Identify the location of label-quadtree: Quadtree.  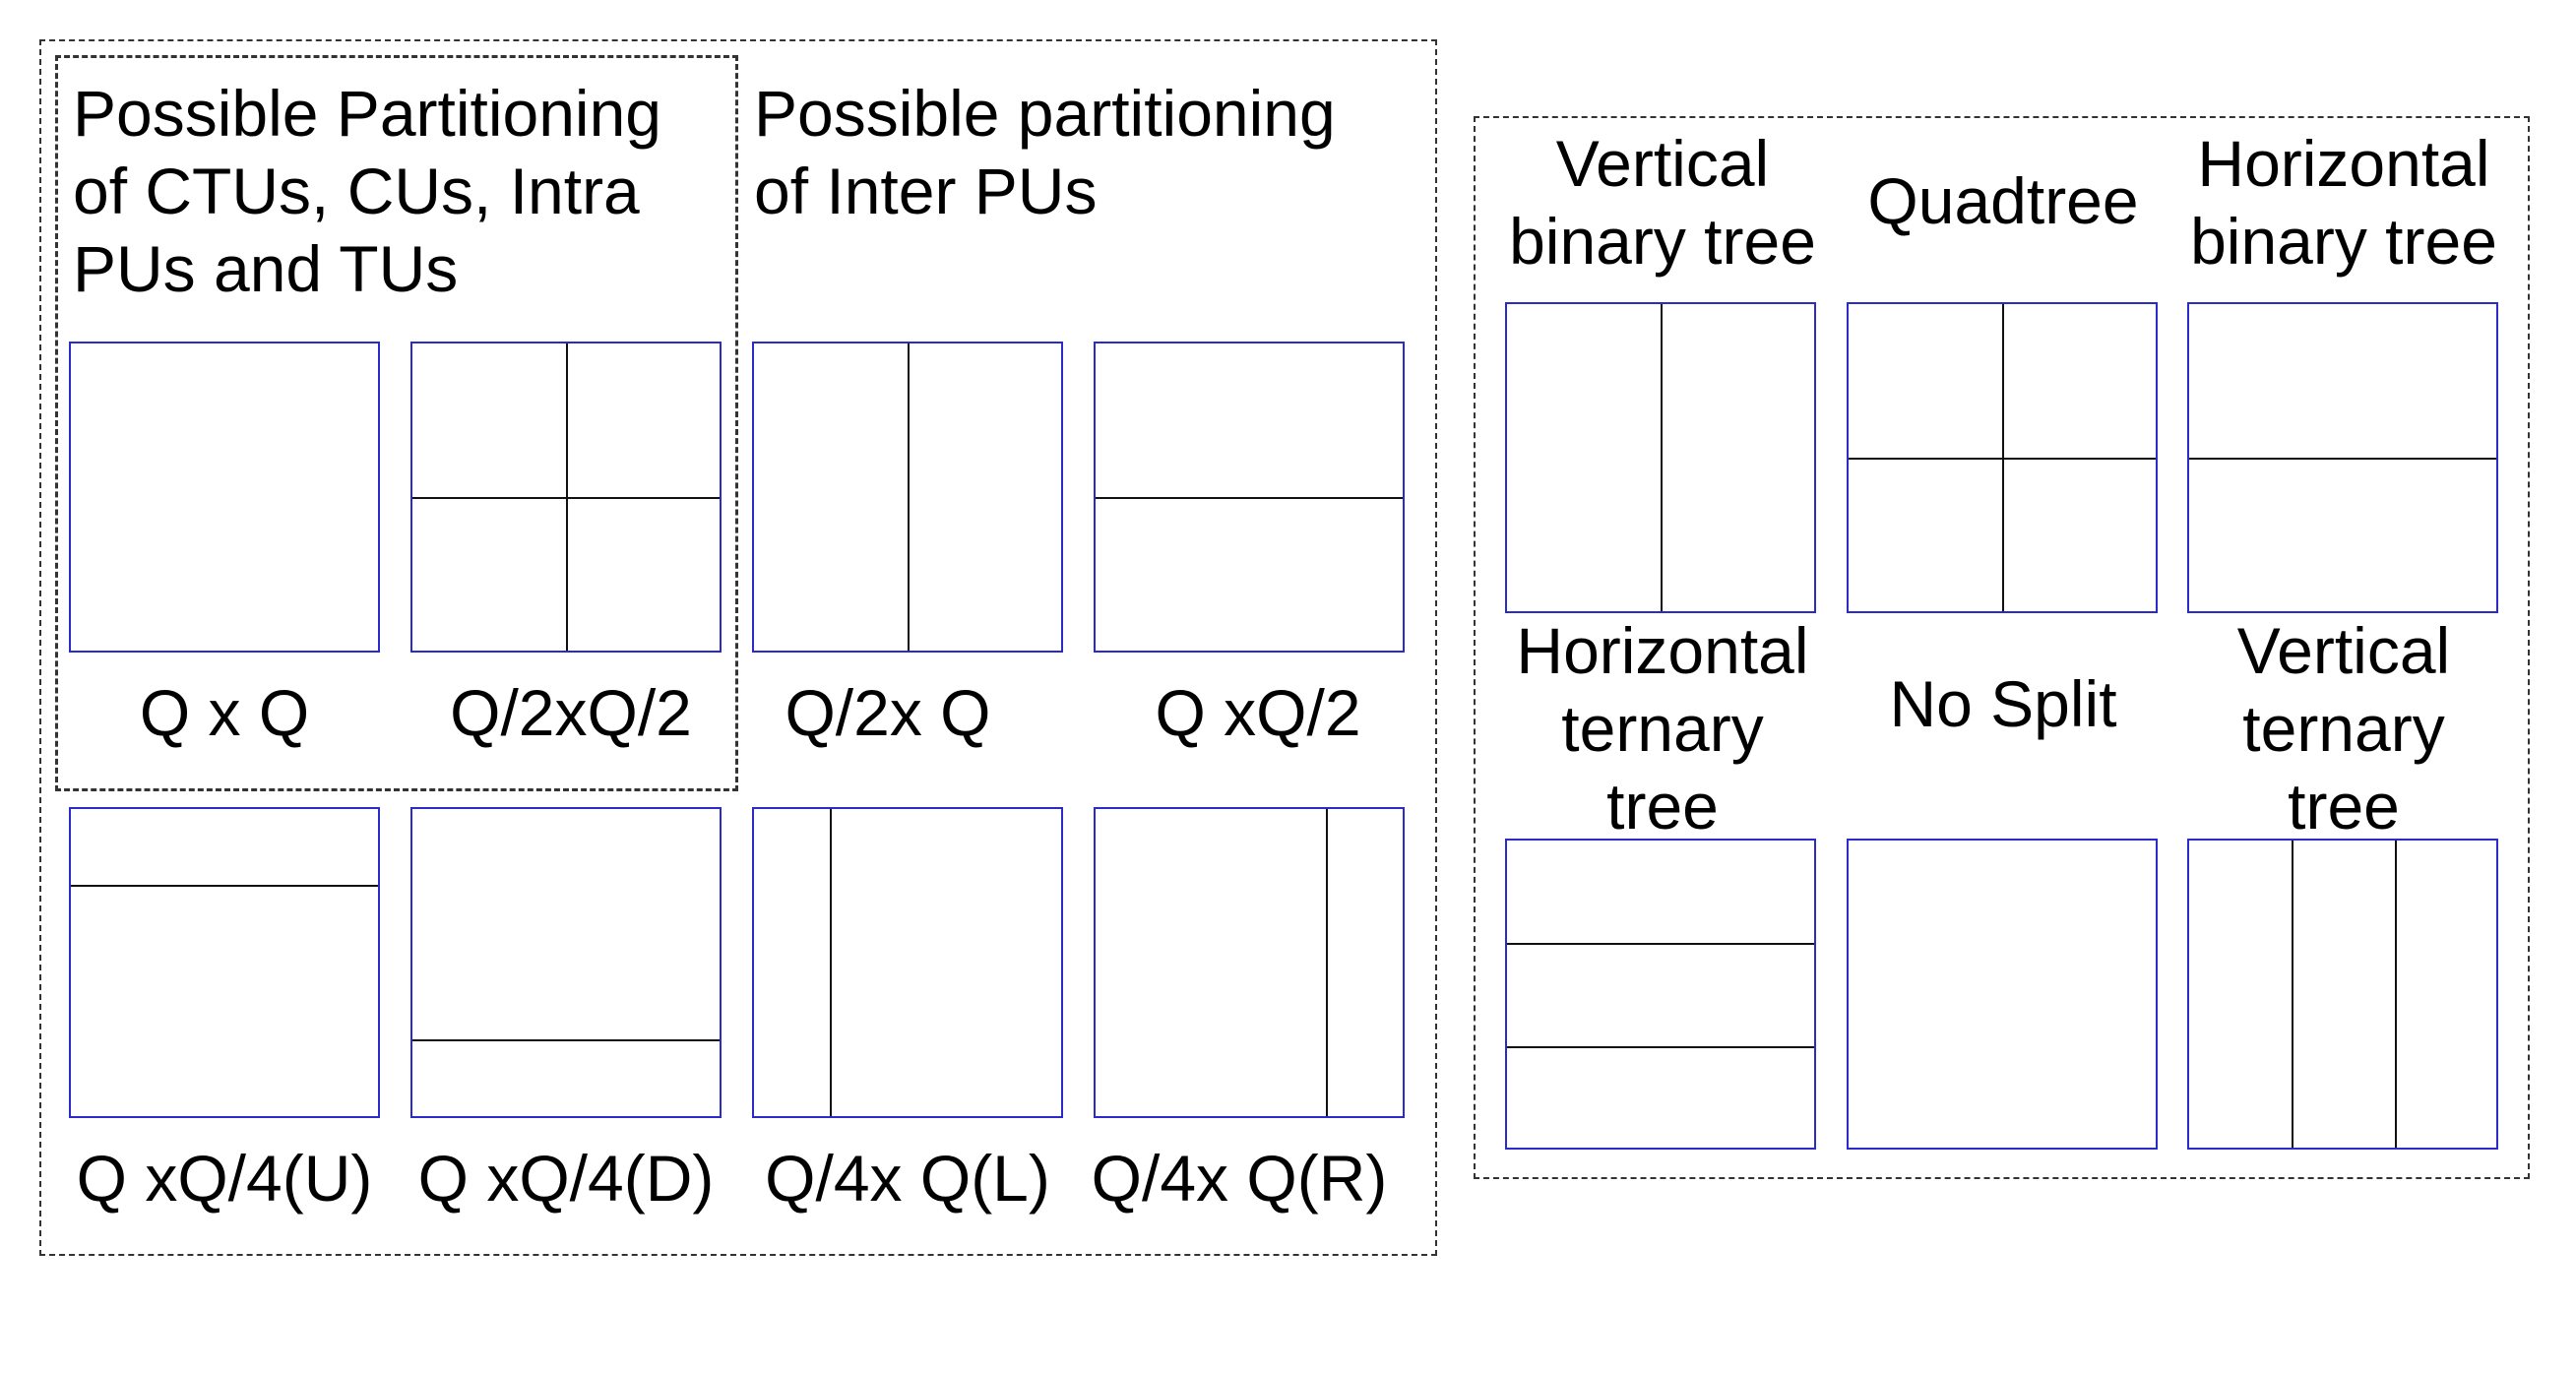
(2003, 200).